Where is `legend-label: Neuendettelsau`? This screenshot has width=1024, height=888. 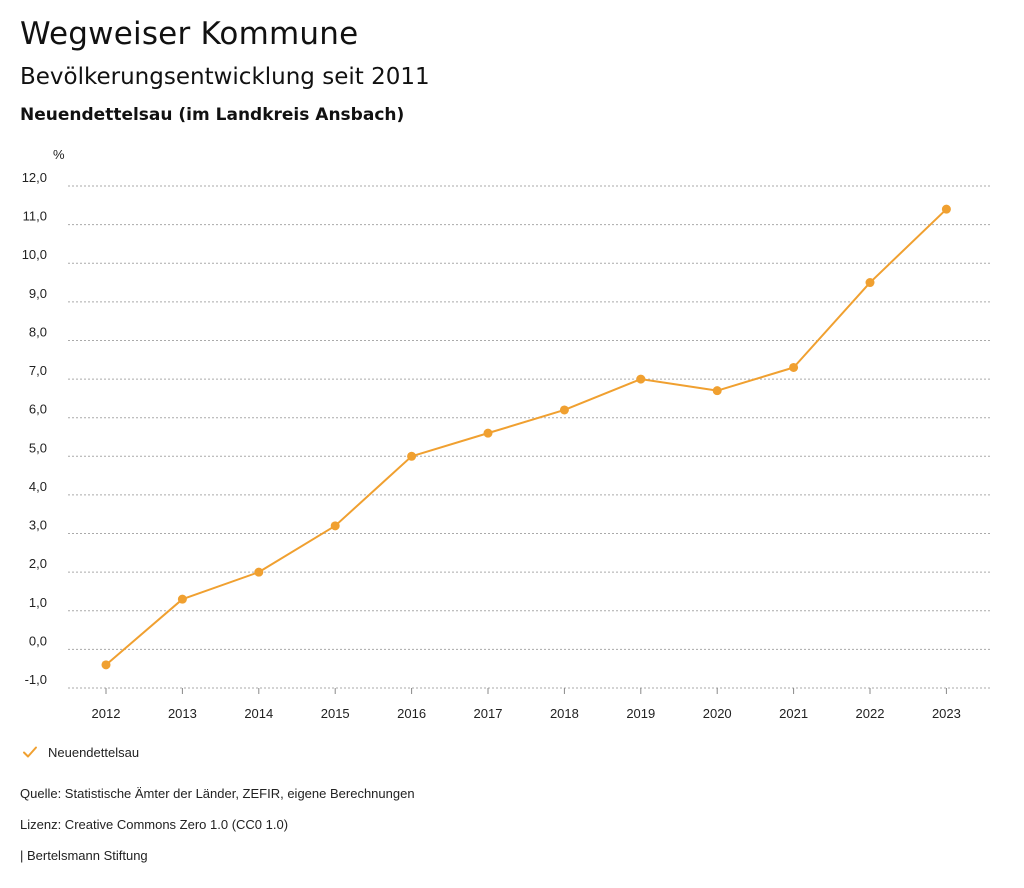 legend-label: Neuendettelsau is located at coordinates (94, 752).